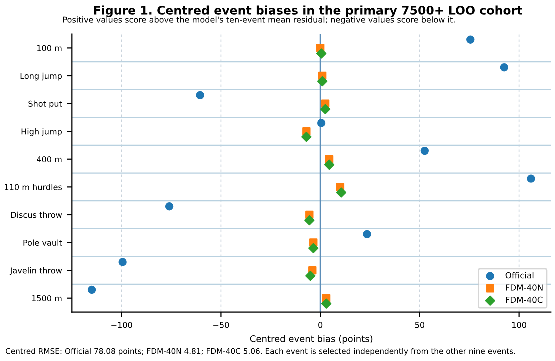 This screenshot has height=361, width=555. I want to click on x-tick-label: 0, so click(320, 325).